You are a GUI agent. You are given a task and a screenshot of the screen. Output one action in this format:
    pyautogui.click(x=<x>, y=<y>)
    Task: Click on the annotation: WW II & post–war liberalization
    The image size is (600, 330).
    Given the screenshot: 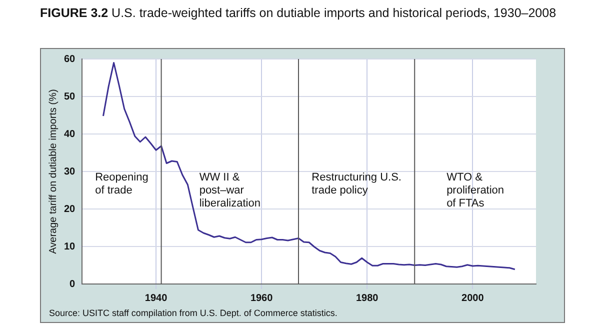 What is the action you would take?
    pyautogui.click(x=229, y=191)
    